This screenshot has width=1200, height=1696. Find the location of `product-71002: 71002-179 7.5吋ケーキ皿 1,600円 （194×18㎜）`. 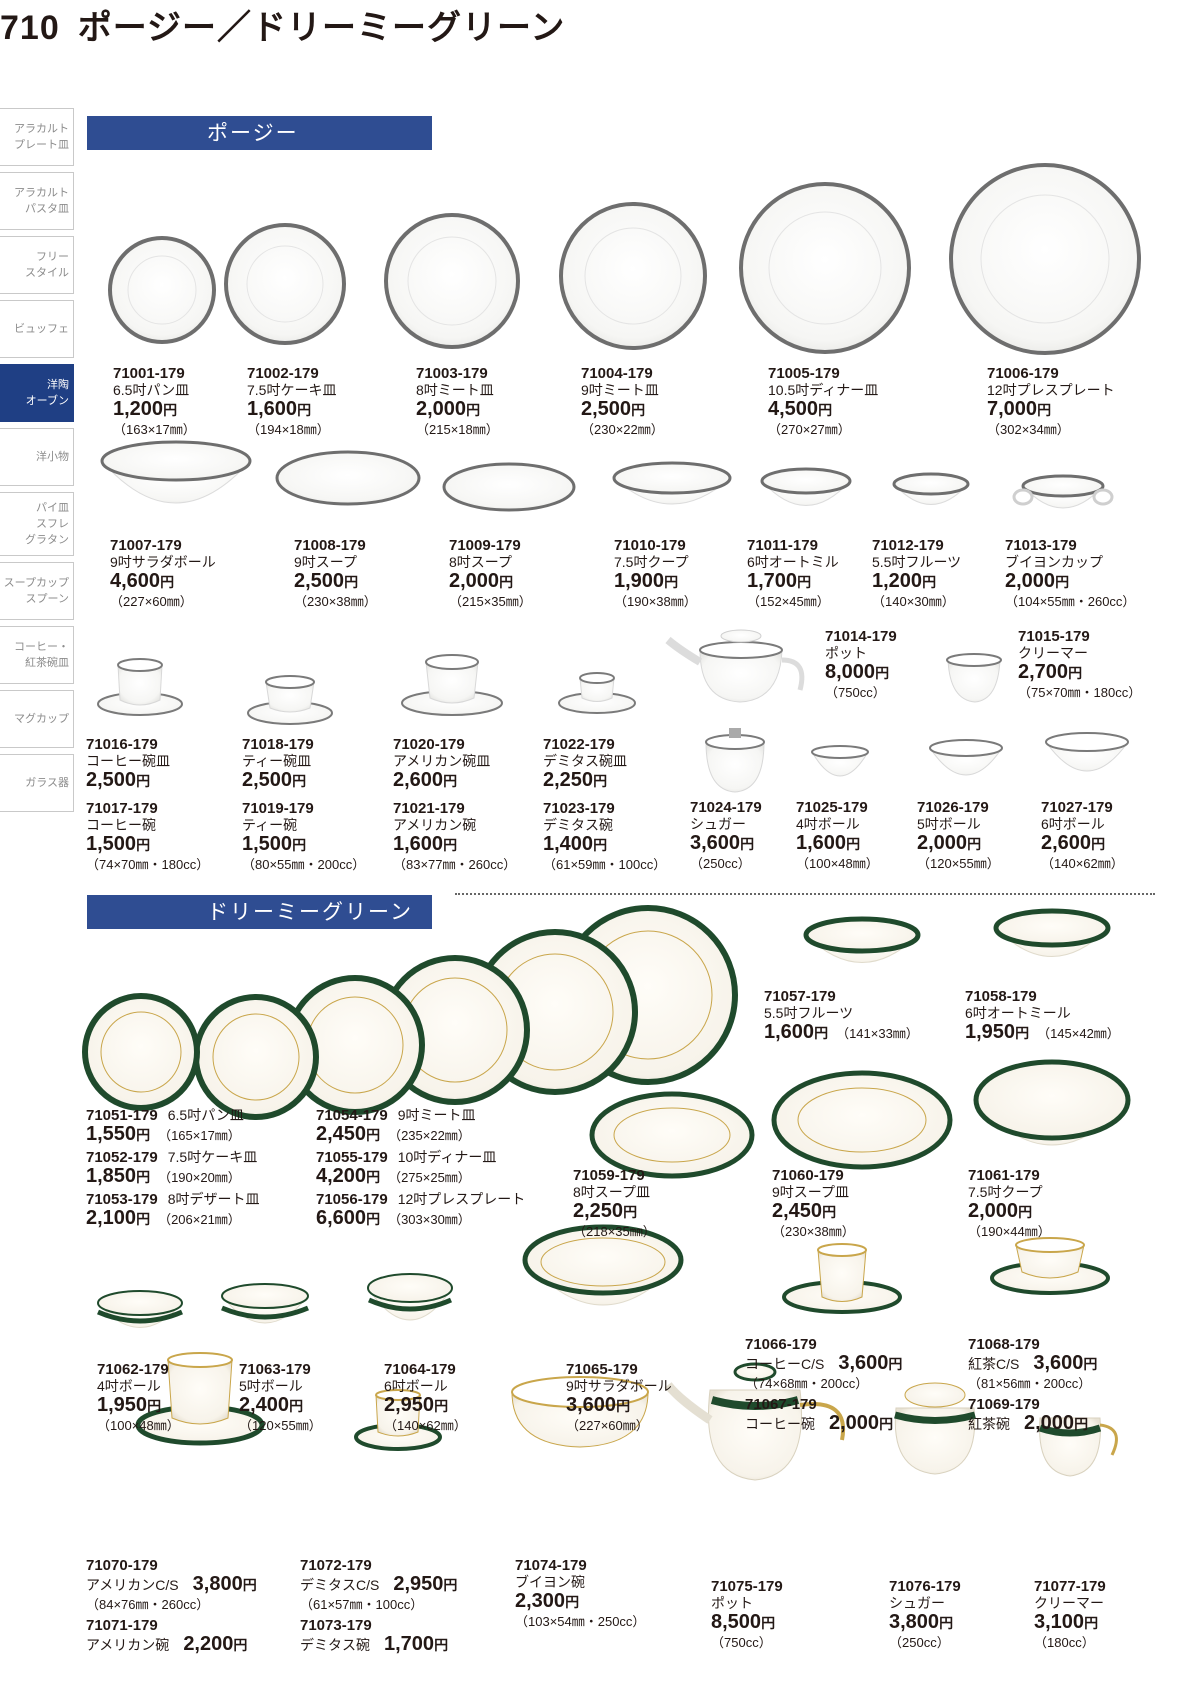

product-71002: 71002-179 7.5吋ケーキ皿 1,600円 （194×18㎜） is located at coordinates (291, 401).